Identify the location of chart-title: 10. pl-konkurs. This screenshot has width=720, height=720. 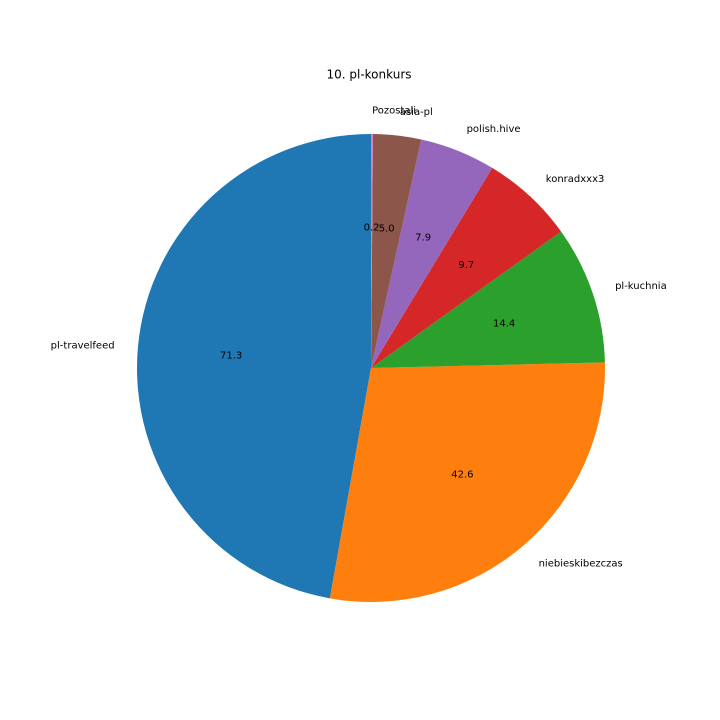
(368, 75).